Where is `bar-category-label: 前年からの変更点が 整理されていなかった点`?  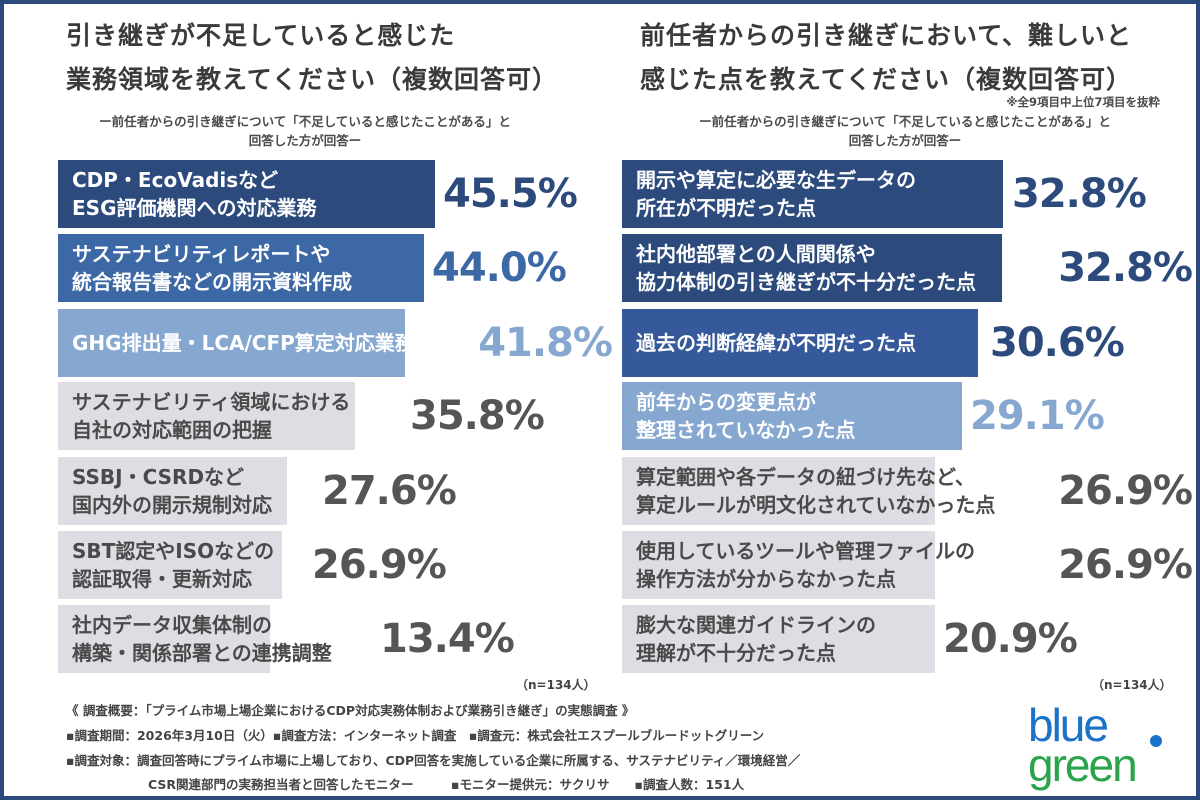
bar-category-label: 前年からの変更点が 整理されていなかった点 is located at coordinates (746, 416).